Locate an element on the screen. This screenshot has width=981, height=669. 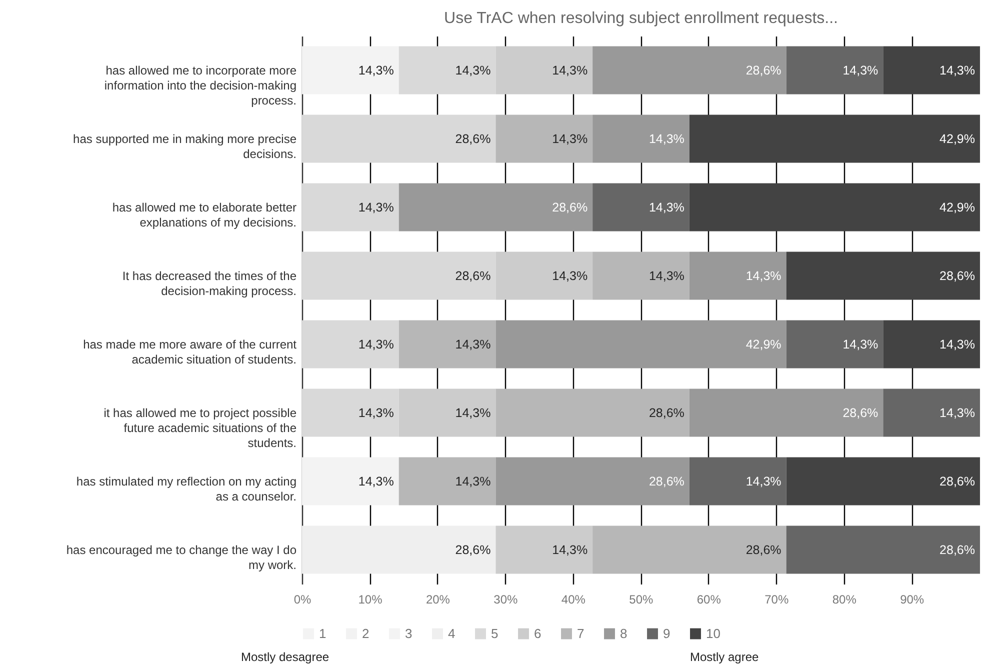
y-tick-label: has stimulated my reflection on my acting as a counselor. is located at coordinates (186, 489).